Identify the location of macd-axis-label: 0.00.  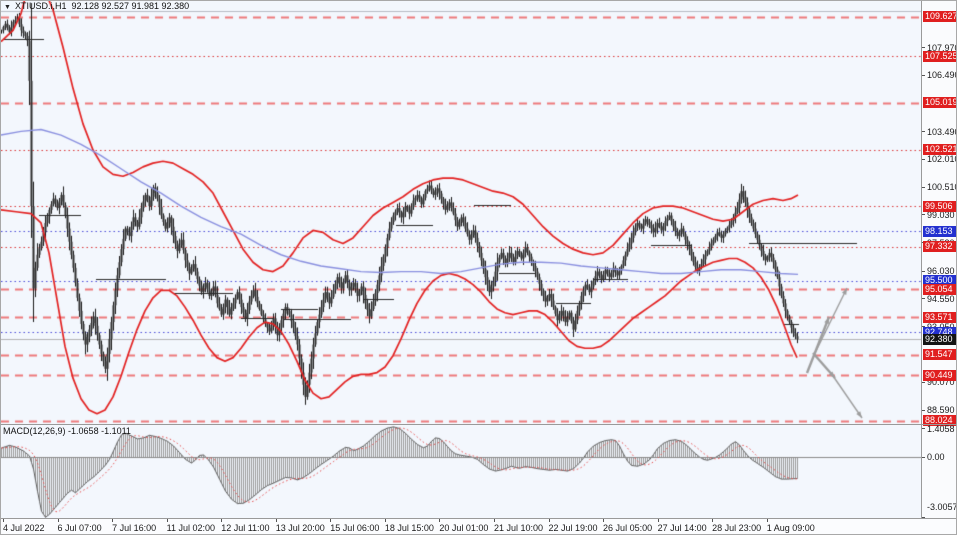
(936, 457).